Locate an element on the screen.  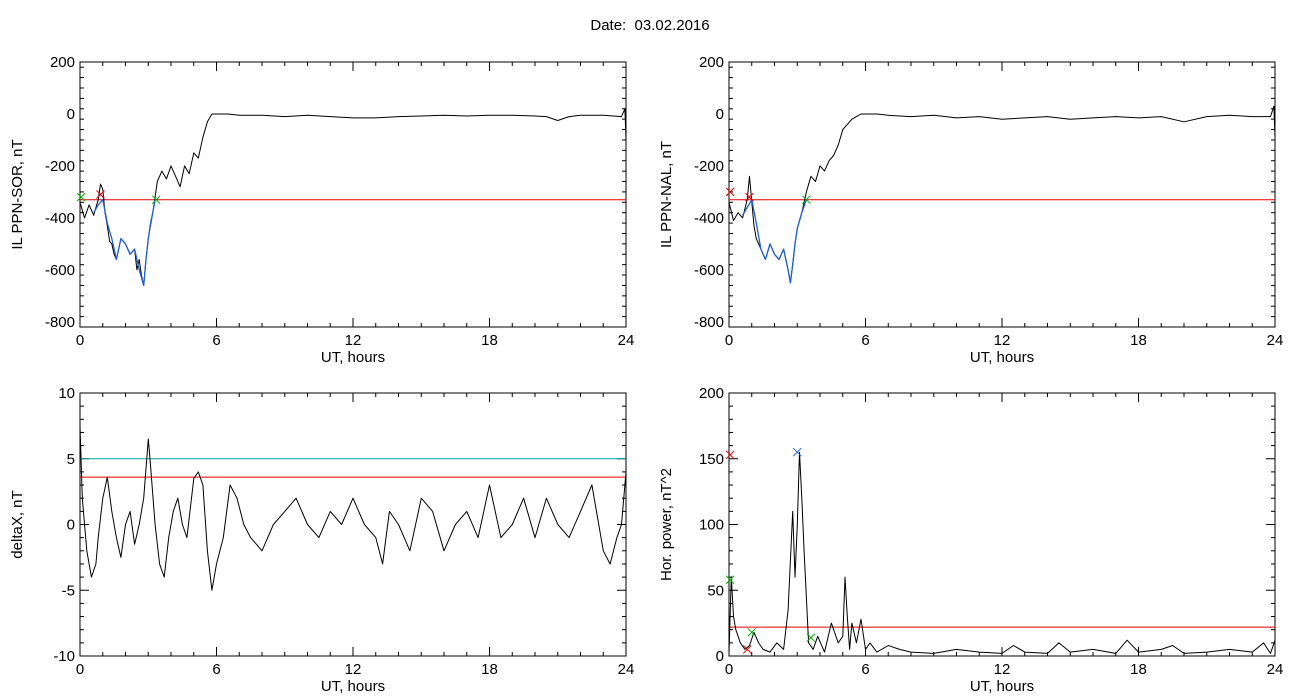
y-axis-label: deltaX, nT is located at coordinates (17, 524).